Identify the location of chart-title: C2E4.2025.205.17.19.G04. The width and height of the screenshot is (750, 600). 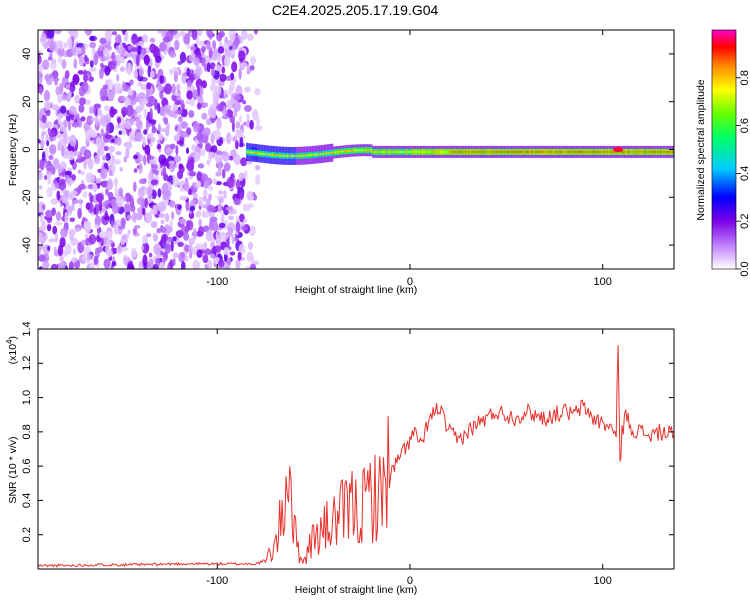
(355, 10).